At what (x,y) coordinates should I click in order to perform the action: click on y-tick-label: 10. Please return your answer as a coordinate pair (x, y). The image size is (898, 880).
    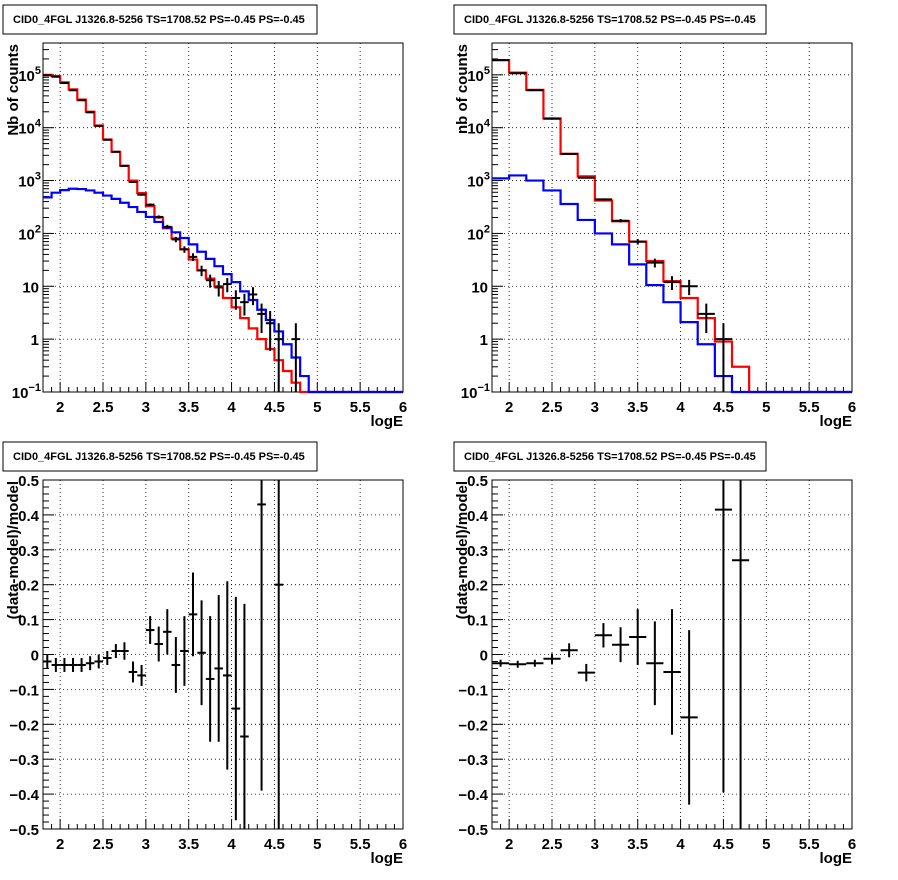
    Looking at the image, I should click on (30, 287).